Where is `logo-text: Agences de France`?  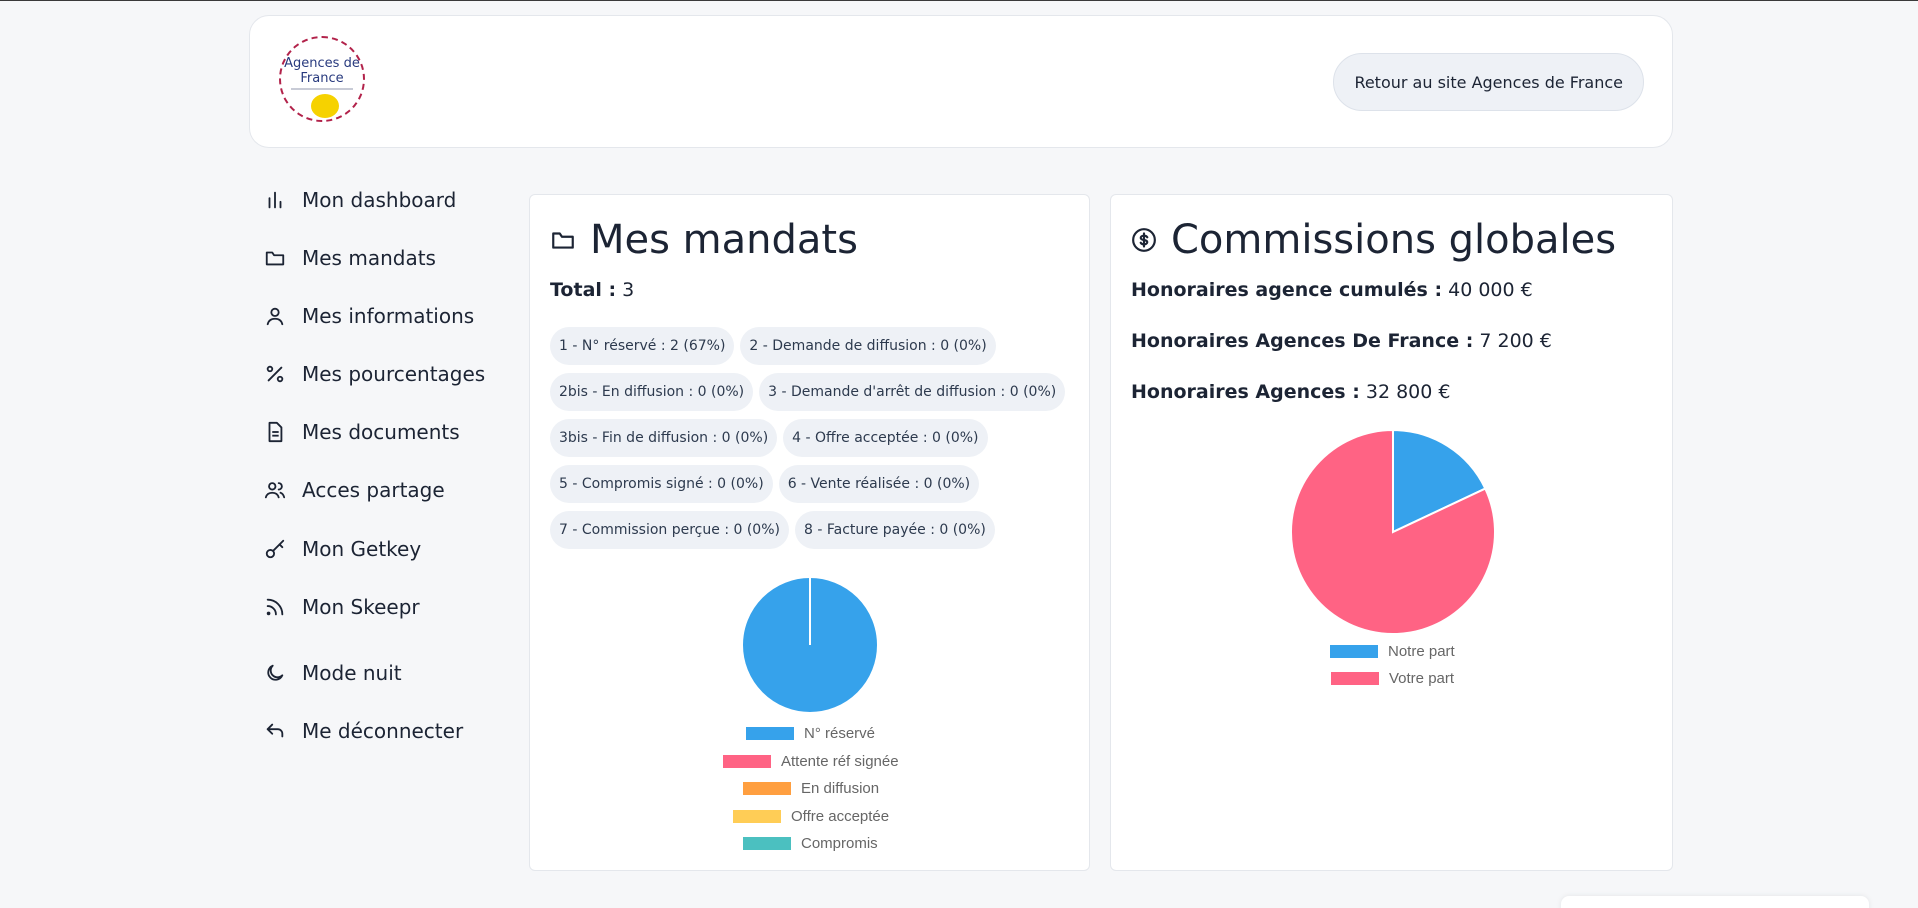
logo-text: Agences de France is located at coordinates (322, 71).